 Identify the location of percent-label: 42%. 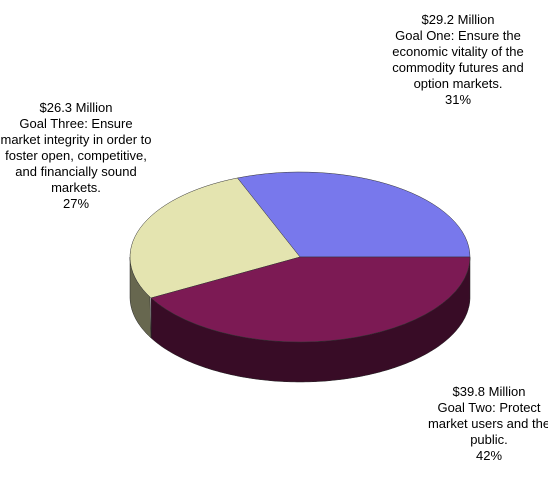
(489, 455).